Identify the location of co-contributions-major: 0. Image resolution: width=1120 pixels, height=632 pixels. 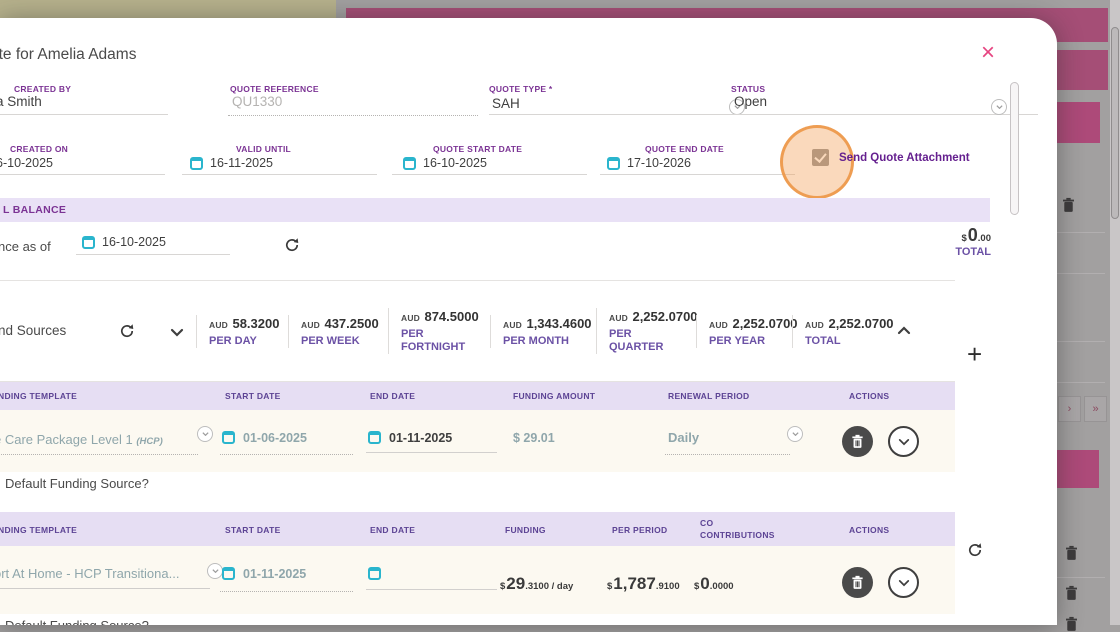
(705, 583).